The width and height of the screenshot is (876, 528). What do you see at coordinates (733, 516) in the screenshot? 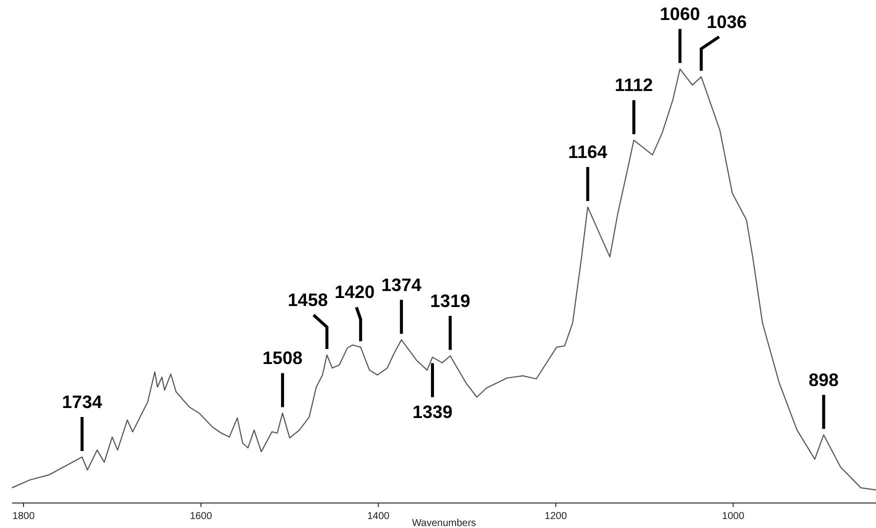
I see `x-tick-label: 1000` at bounding box center [733, 516].